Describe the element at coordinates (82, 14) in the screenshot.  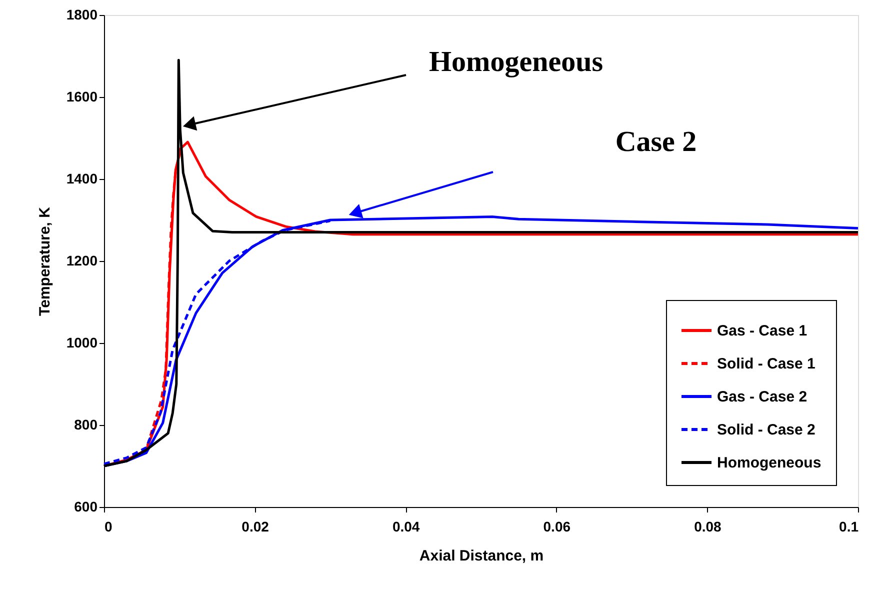
I see `y-tick-label: 1800` at that location.